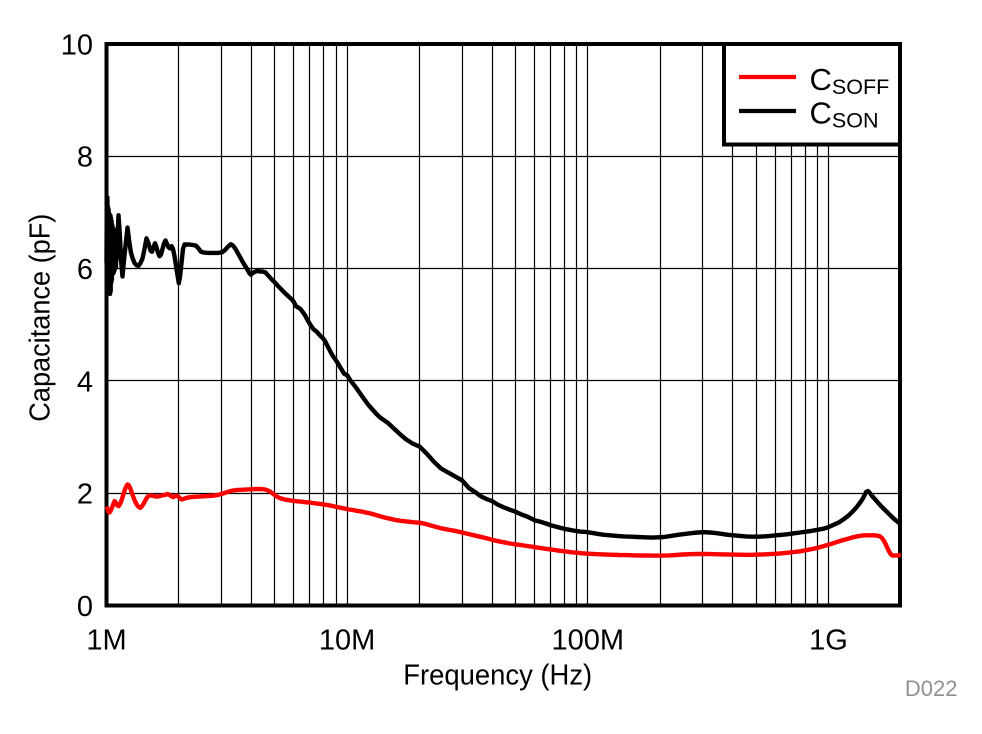  Describe the element at coordinates (497, 676) in the screenshot. I see `svg-text: Frequency (Hz)` at that location.